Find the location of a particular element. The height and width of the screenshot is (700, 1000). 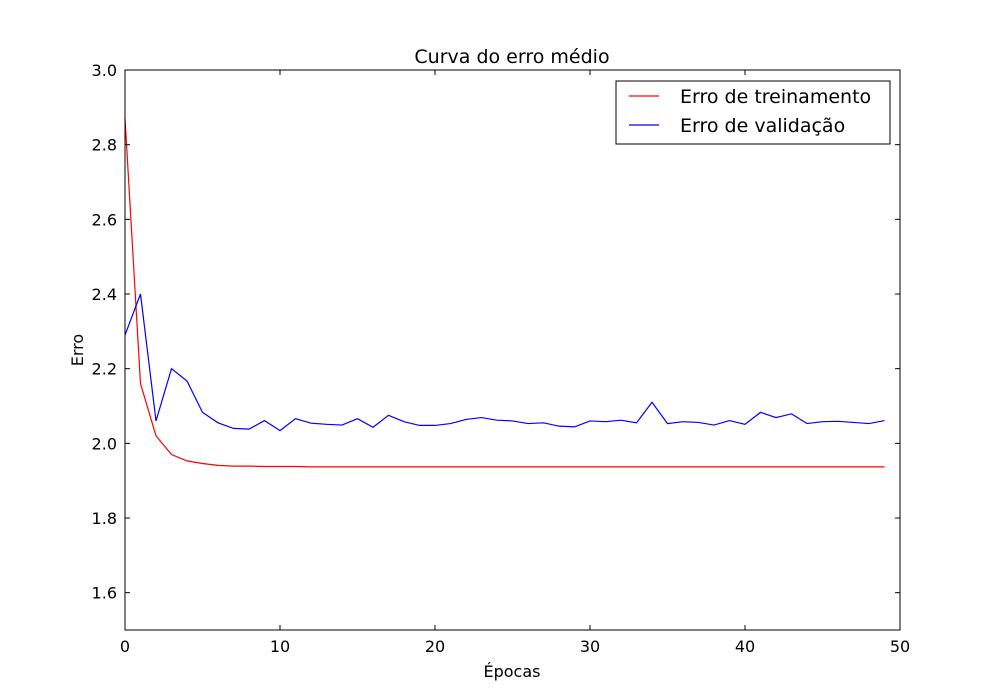

y-tick-label: 1.6 is located at coordinates (104, 593).